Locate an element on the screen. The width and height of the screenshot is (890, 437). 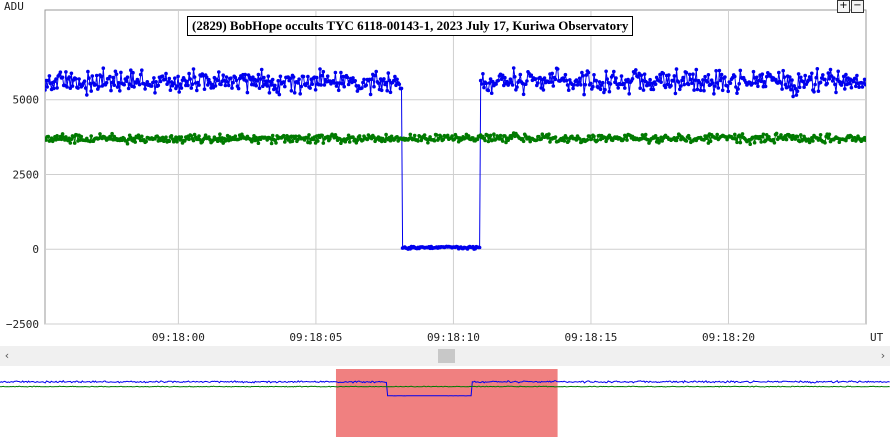
y-tick-label: 5000 is located at coordinates (26, 100).